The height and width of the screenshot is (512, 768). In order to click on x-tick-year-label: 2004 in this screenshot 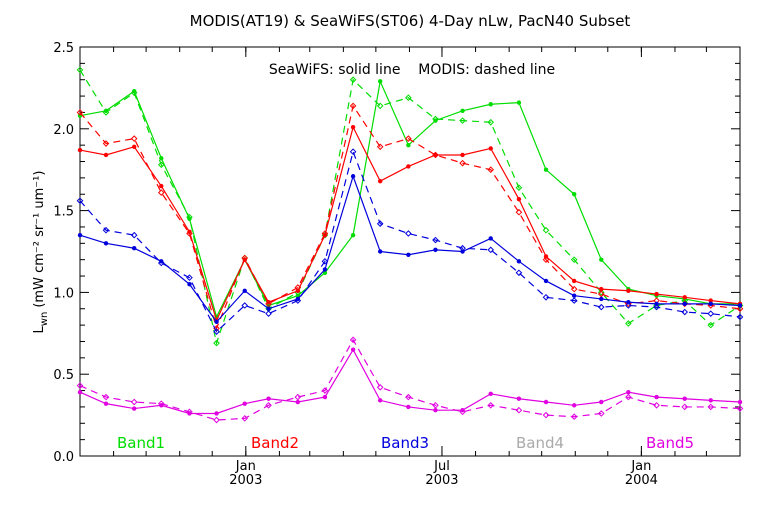, I will do `click(641, 480)`.